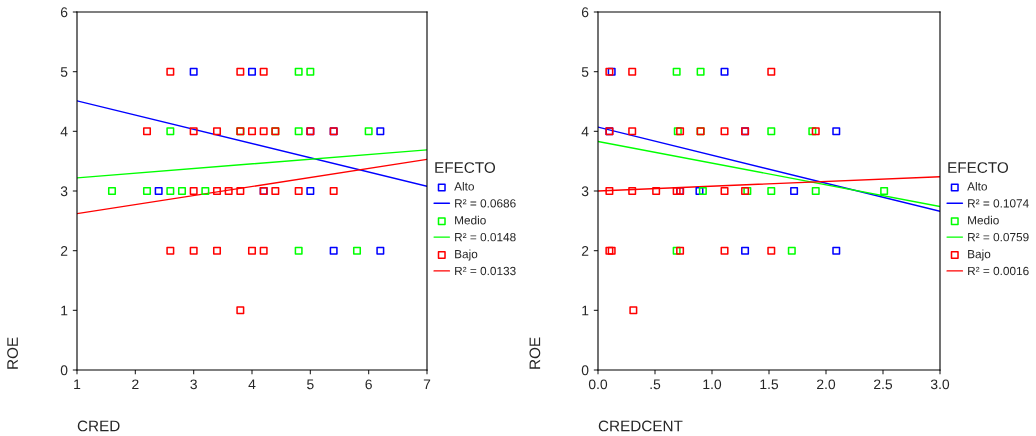 The width and height of the screenshot is (1036, 436). What do you see at coordinates (485, 271) in the screenshot?
I see `legend-label: R² = 0.0133` at bounding box center [485, 271].